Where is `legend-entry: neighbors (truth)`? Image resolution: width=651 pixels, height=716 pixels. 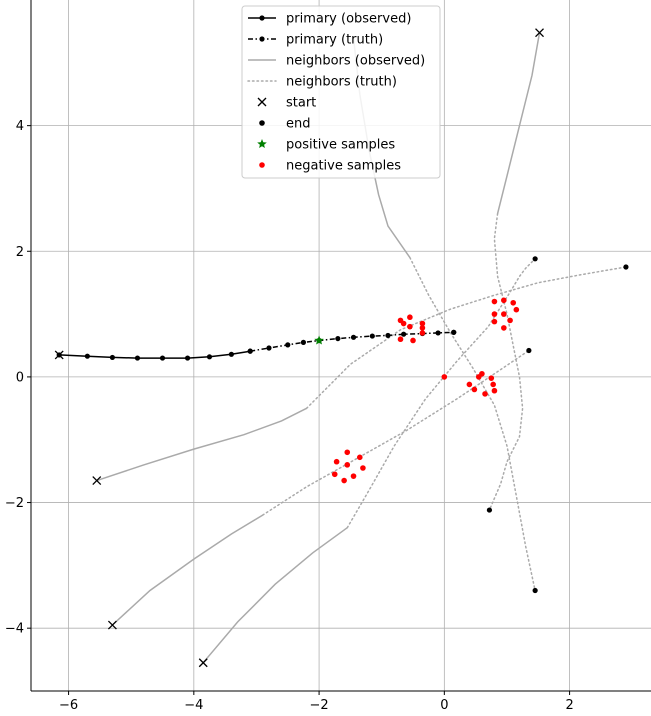
legend-entry: neighbors (truth) is located at coordinates (322, 82).